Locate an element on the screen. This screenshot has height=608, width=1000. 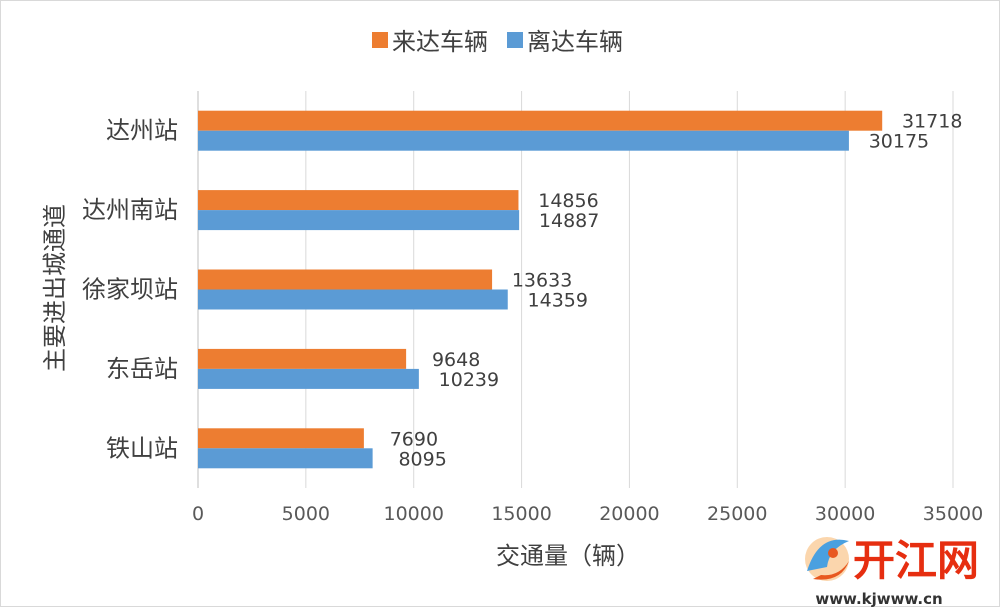
category-label: 徐家坝站 is located at coordinates (130, 290).